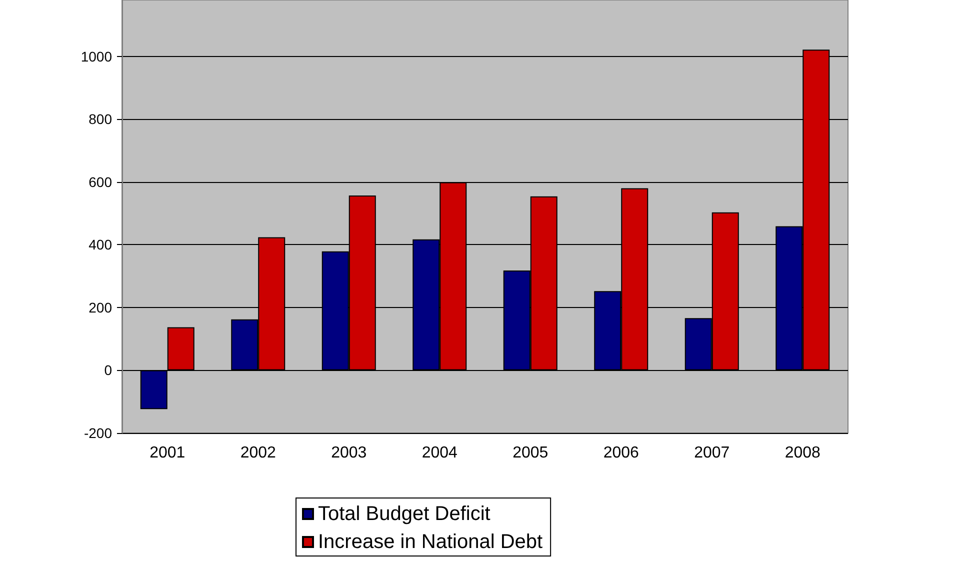 The height and width of the screenshot is (585, 960). Describe the element at coordinates (404, 514) in the screenshot. I see `legend-label: Total Budget Deficit` at that location.